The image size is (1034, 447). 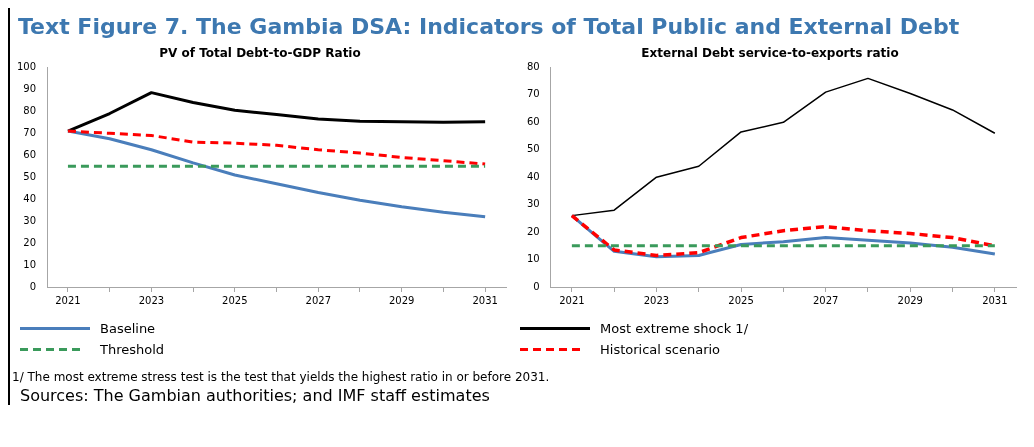 I want to click on chart-subtitle: PV of Total Debt-to-GDP Ratio, so click(x=260, y=53).